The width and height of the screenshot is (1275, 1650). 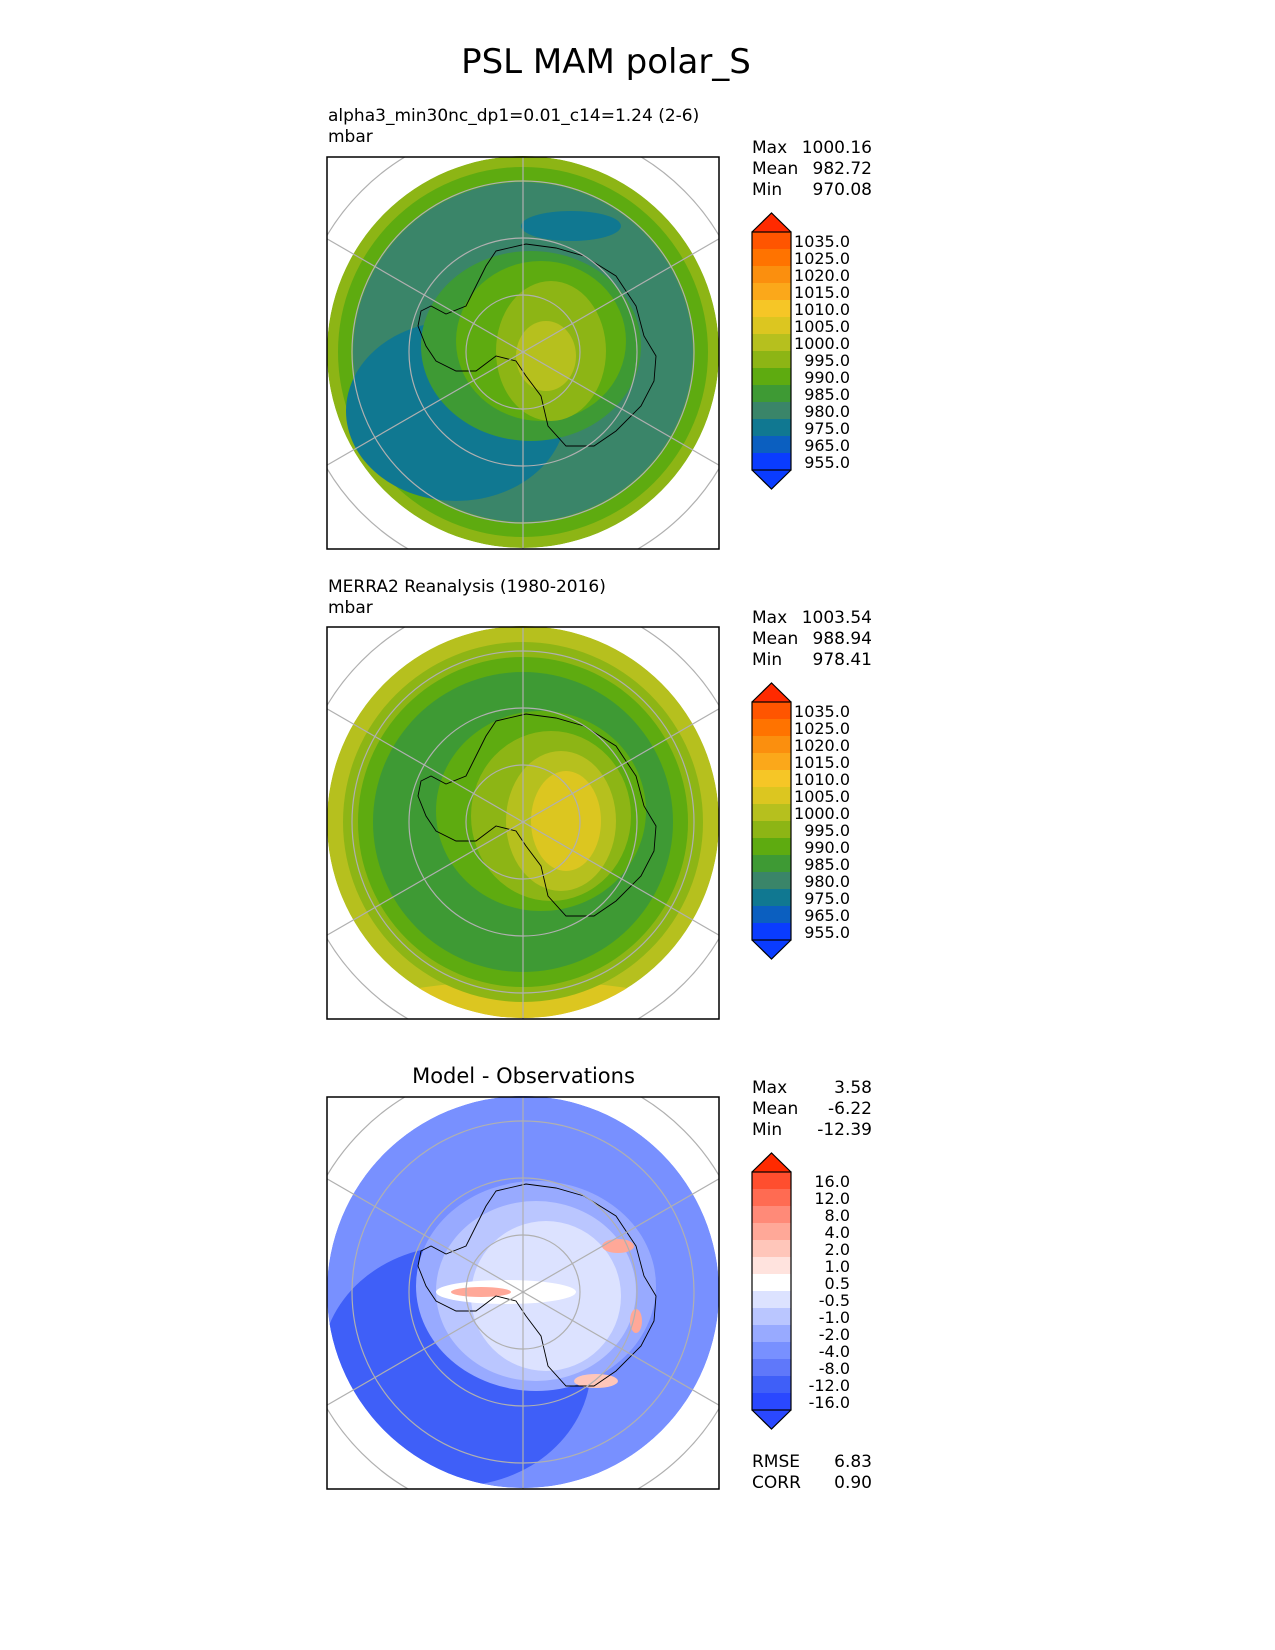 What do you see at coordinates (467, 587) in the screenshot?
I see `panel2-case-name: MERRA2 Reanalysis (1980-2016)` at bounding box center [467, 587].